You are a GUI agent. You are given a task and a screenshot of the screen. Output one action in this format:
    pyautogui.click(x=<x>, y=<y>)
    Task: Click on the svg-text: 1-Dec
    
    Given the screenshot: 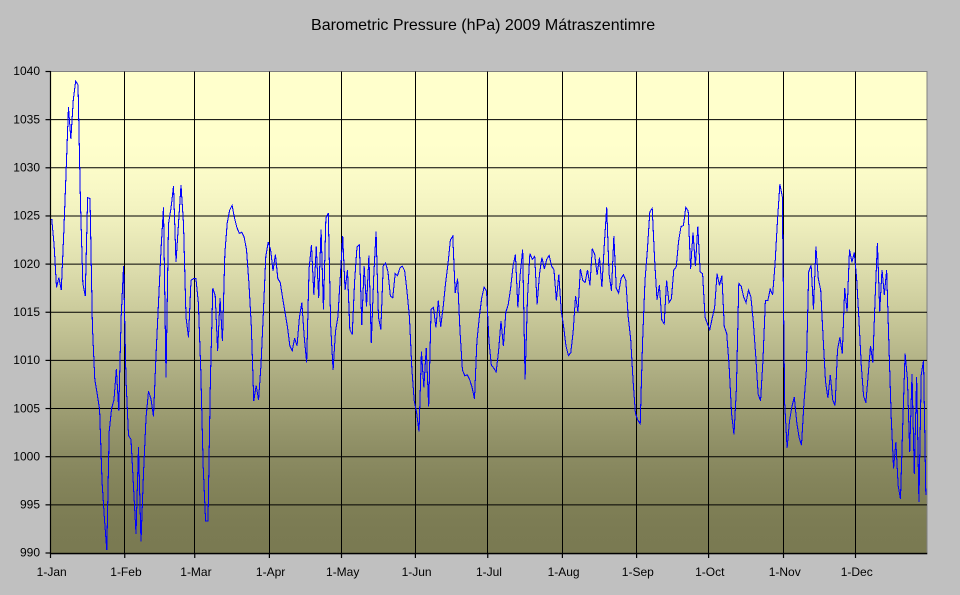 What is the action you would take?
    pyautogui.click(x=857, y=572)
    